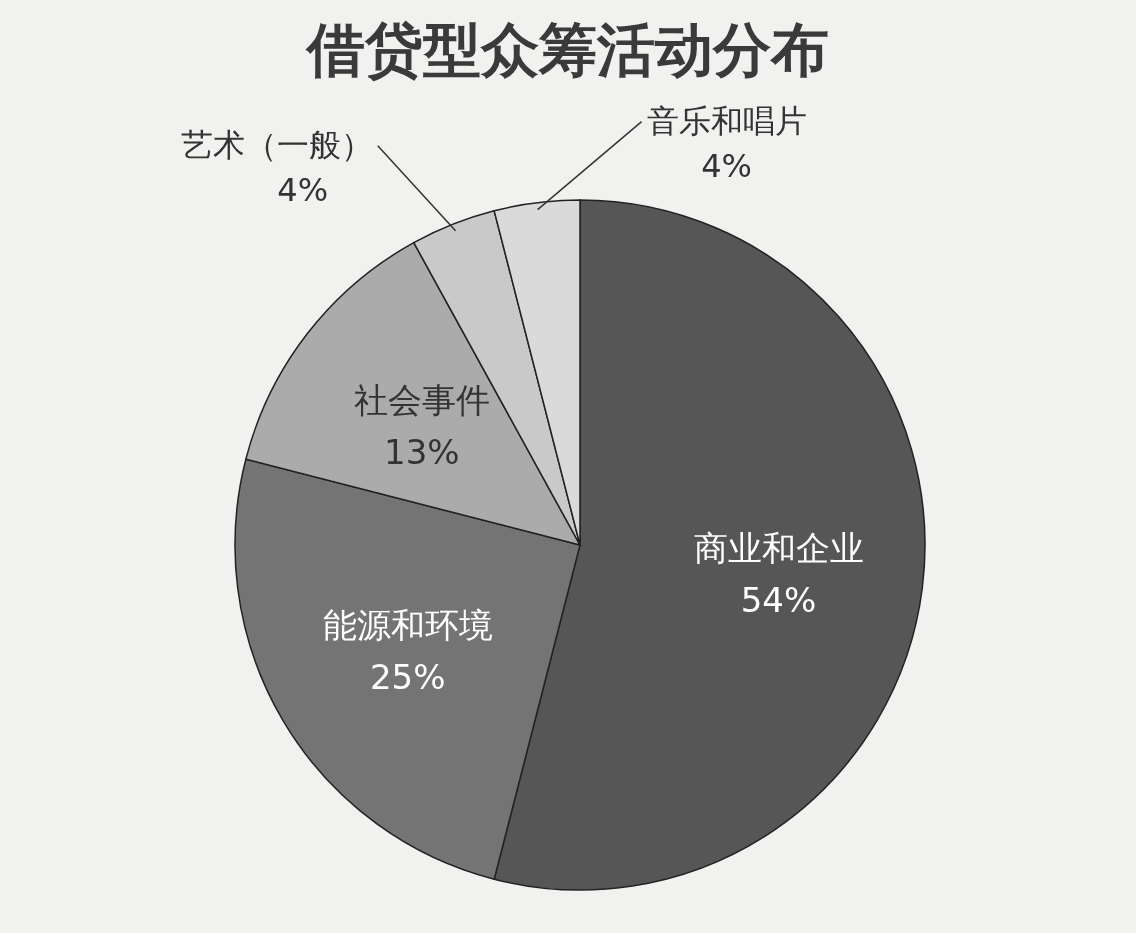 The width and height of the screenshot is (1136, 933). What do you see at coordinates (407, 676) in the screenshot?
I see `data-label: 25%` at bounding box center [407, 676].